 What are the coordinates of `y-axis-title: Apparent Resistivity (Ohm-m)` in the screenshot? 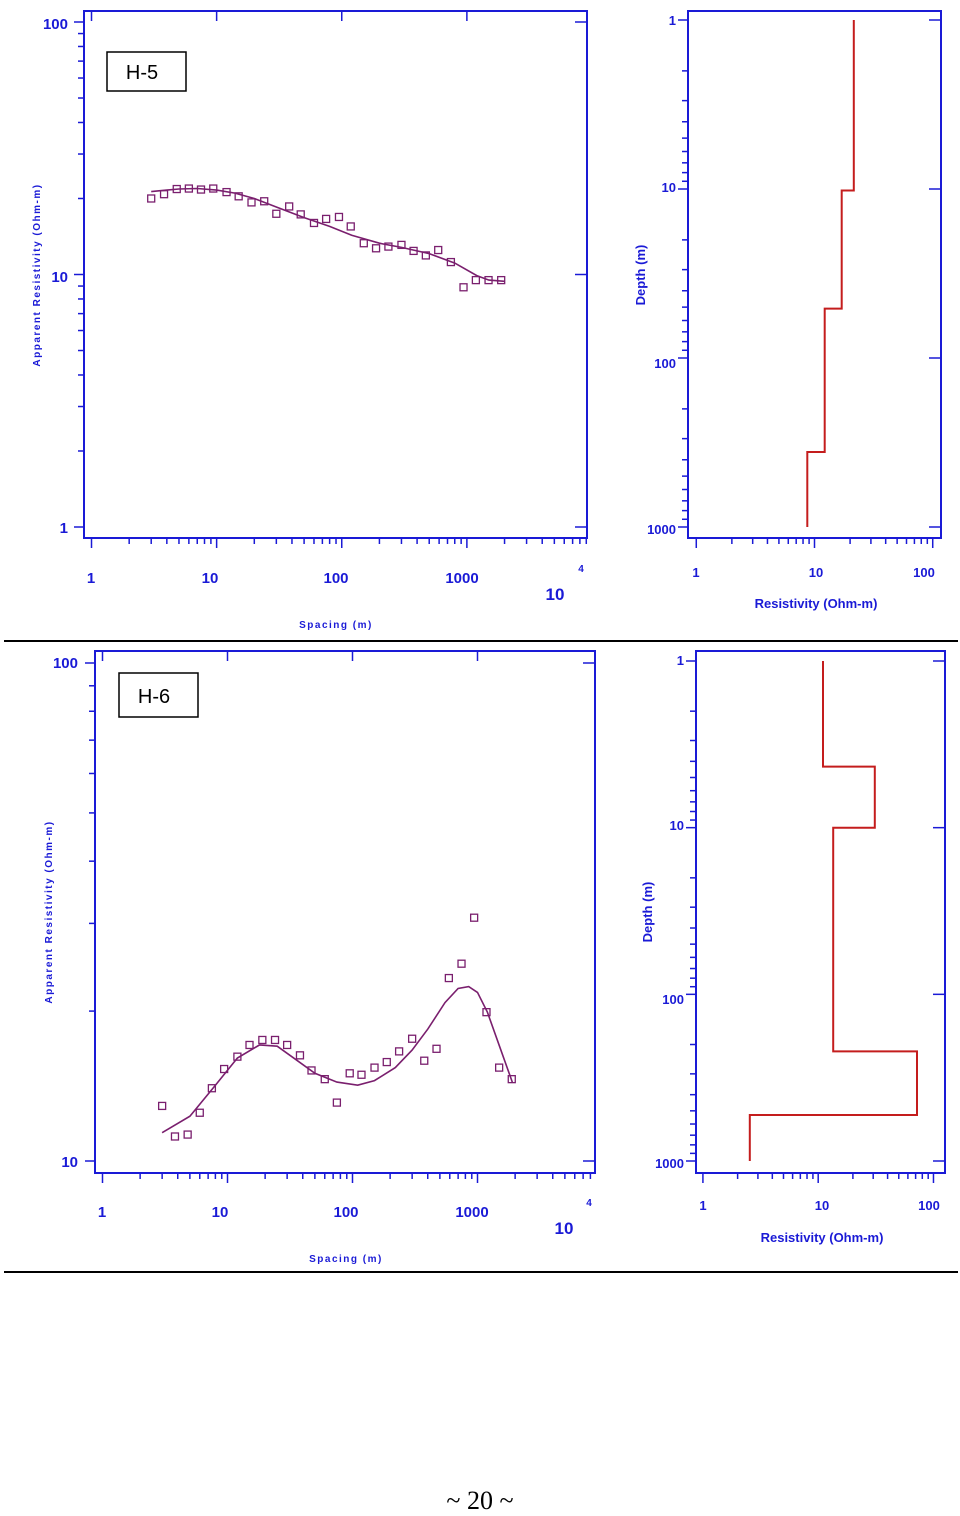 It's located at (37, 274).